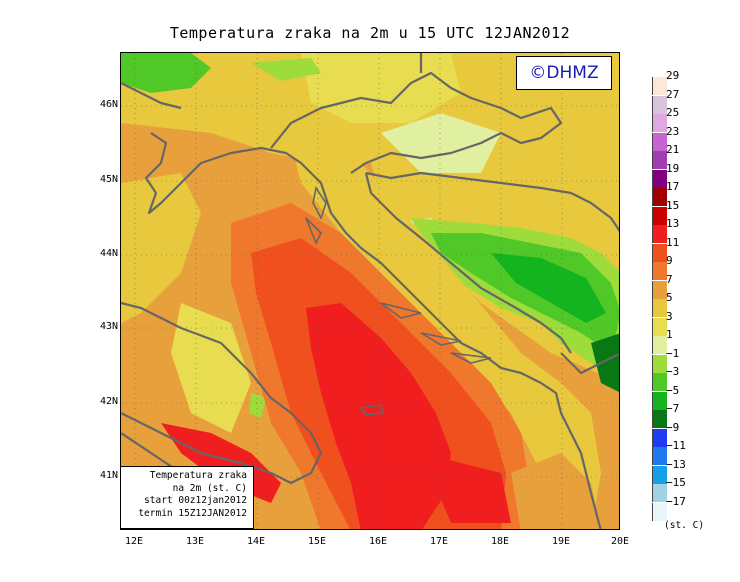 The image size is (740, 582). Describe the element at coordinates (108, 179) in the screenshot. I see `lat-label-45n: 45N` at that location.